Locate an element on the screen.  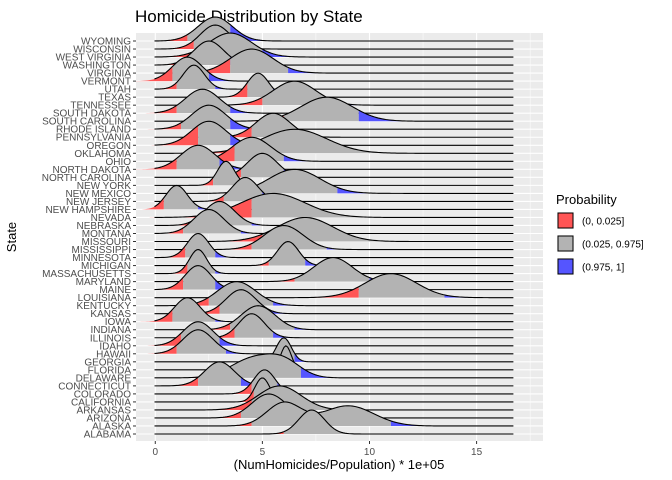
y-tick-label: RHODE ISLAND is located at coordinates (93, 130).